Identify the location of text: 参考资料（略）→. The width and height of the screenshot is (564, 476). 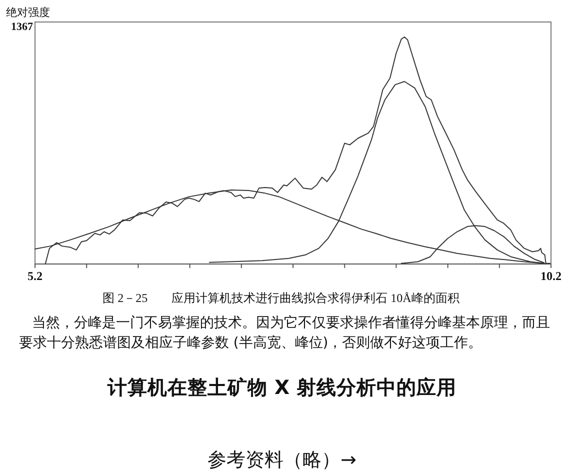
(282, 460).